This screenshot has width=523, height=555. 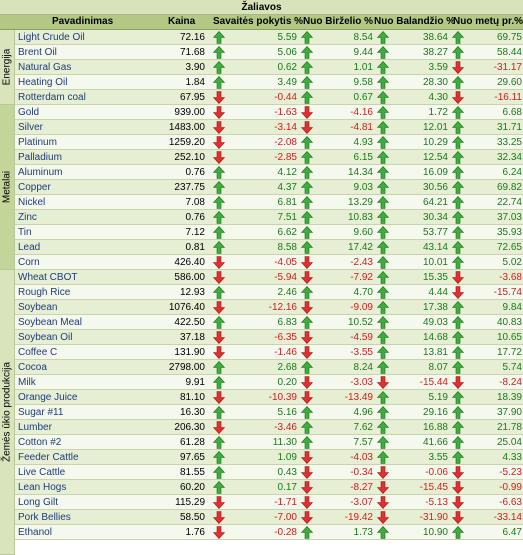 I want to click on header-april: Nuo Balandžio %, so click(x=415, y=21).